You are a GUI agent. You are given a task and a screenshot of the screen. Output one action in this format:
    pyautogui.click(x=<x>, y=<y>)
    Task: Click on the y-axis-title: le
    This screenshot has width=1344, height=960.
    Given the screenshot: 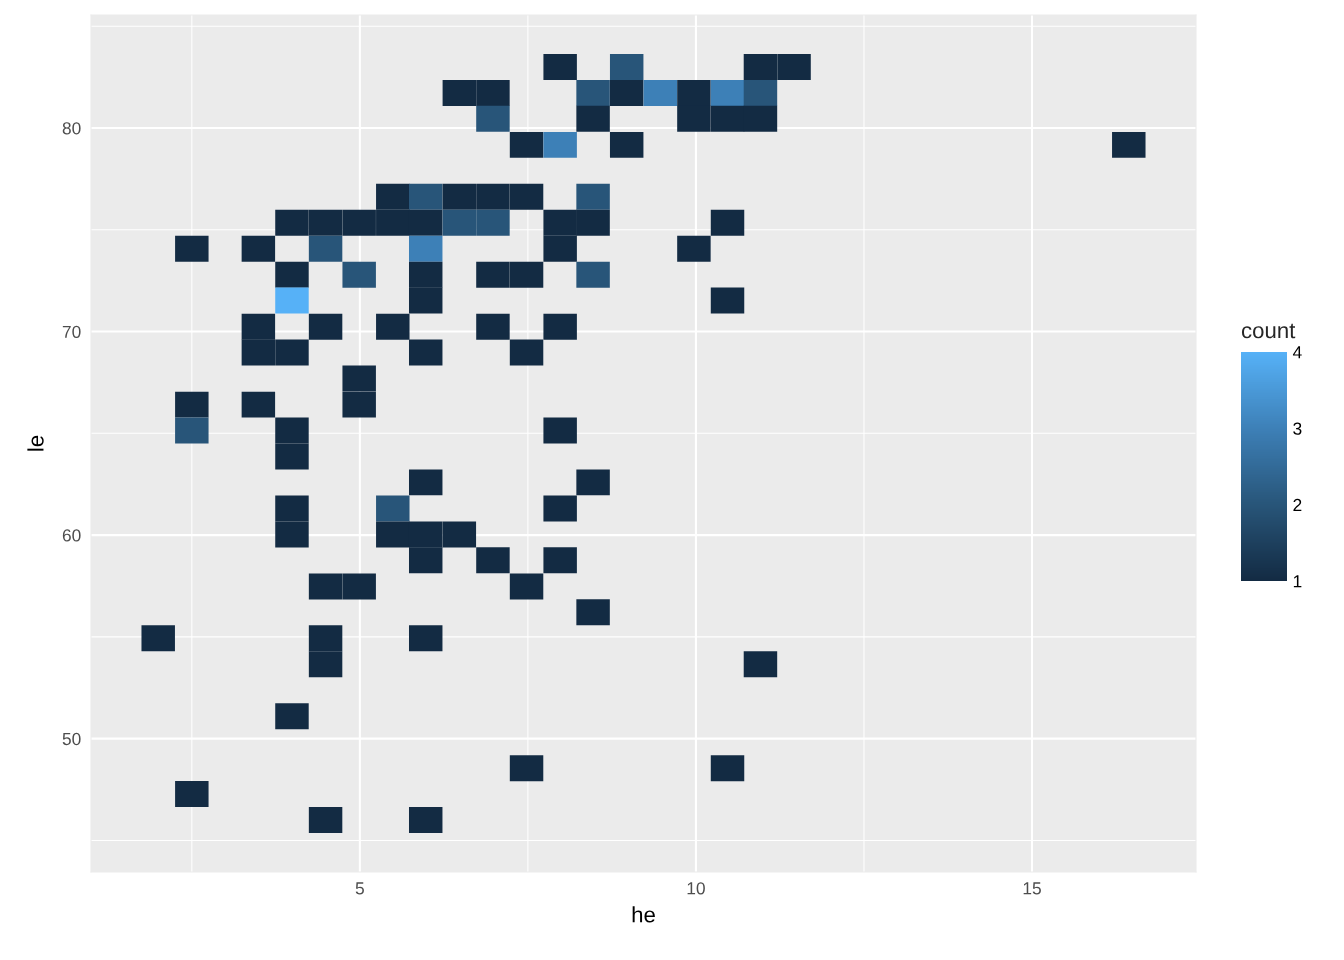 What is the action you would take?
    pyautogui.click(x=35, y=443)
    